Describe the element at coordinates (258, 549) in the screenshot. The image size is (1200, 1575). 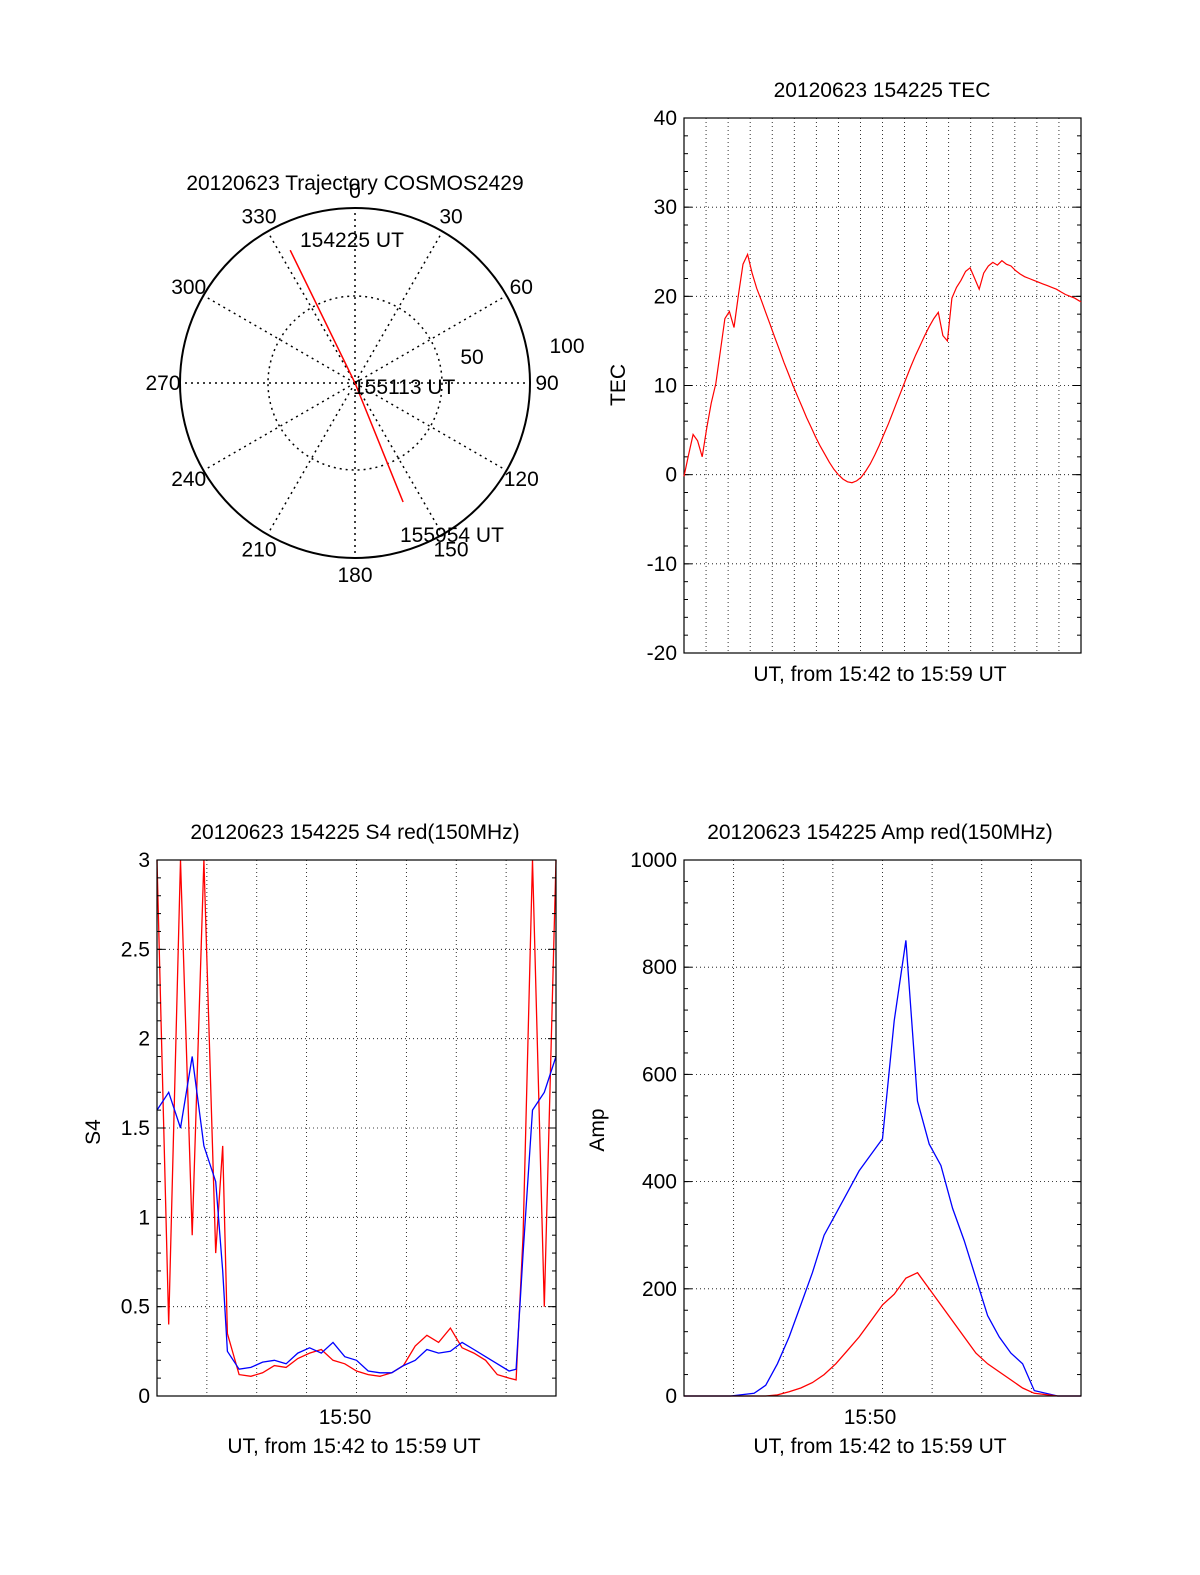
I see `polar-azimuth-label: 210` at that location.